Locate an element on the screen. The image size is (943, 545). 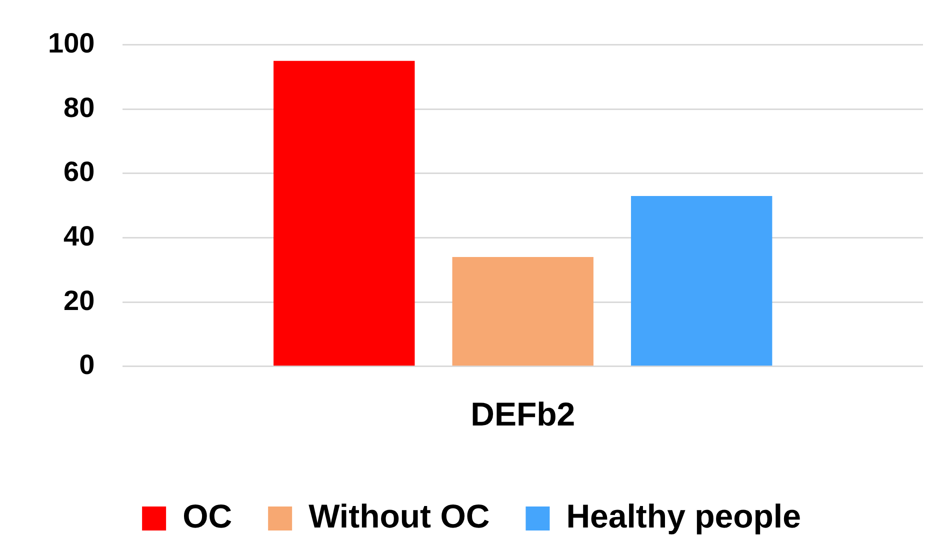
y-tick-label: 40 is located at coordinates (79, 236).